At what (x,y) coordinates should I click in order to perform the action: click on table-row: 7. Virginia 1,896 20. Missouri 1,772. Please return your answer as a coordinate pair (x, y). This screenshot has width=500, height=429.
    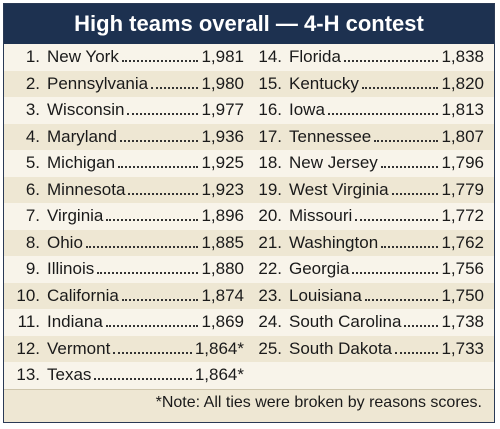
    Looking at the image, I should click on (249, 216).